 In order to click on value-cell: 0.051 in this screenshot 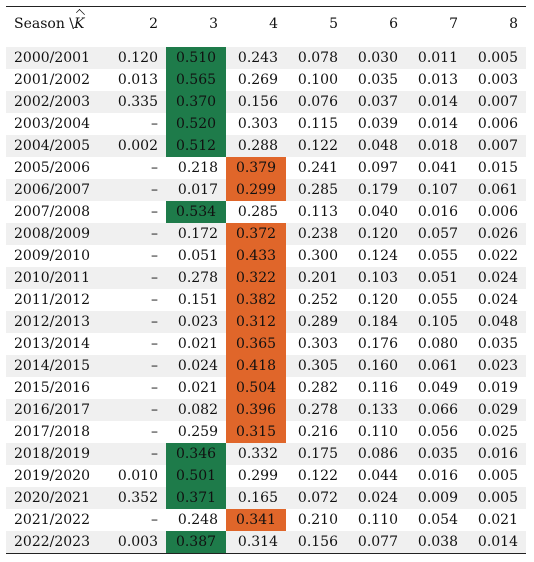, I will do `click(197, 256)`.